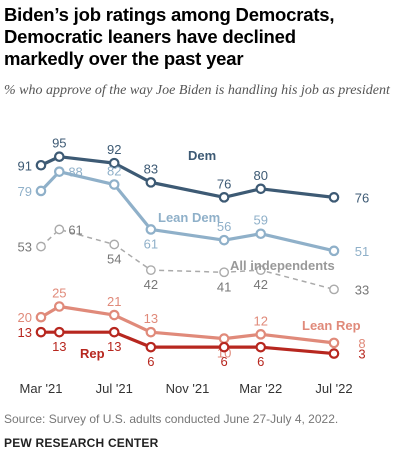  Describe the element at coordinates (224, 226) in the screenshot. I see `data-label-lean-dem: 56` at that location.